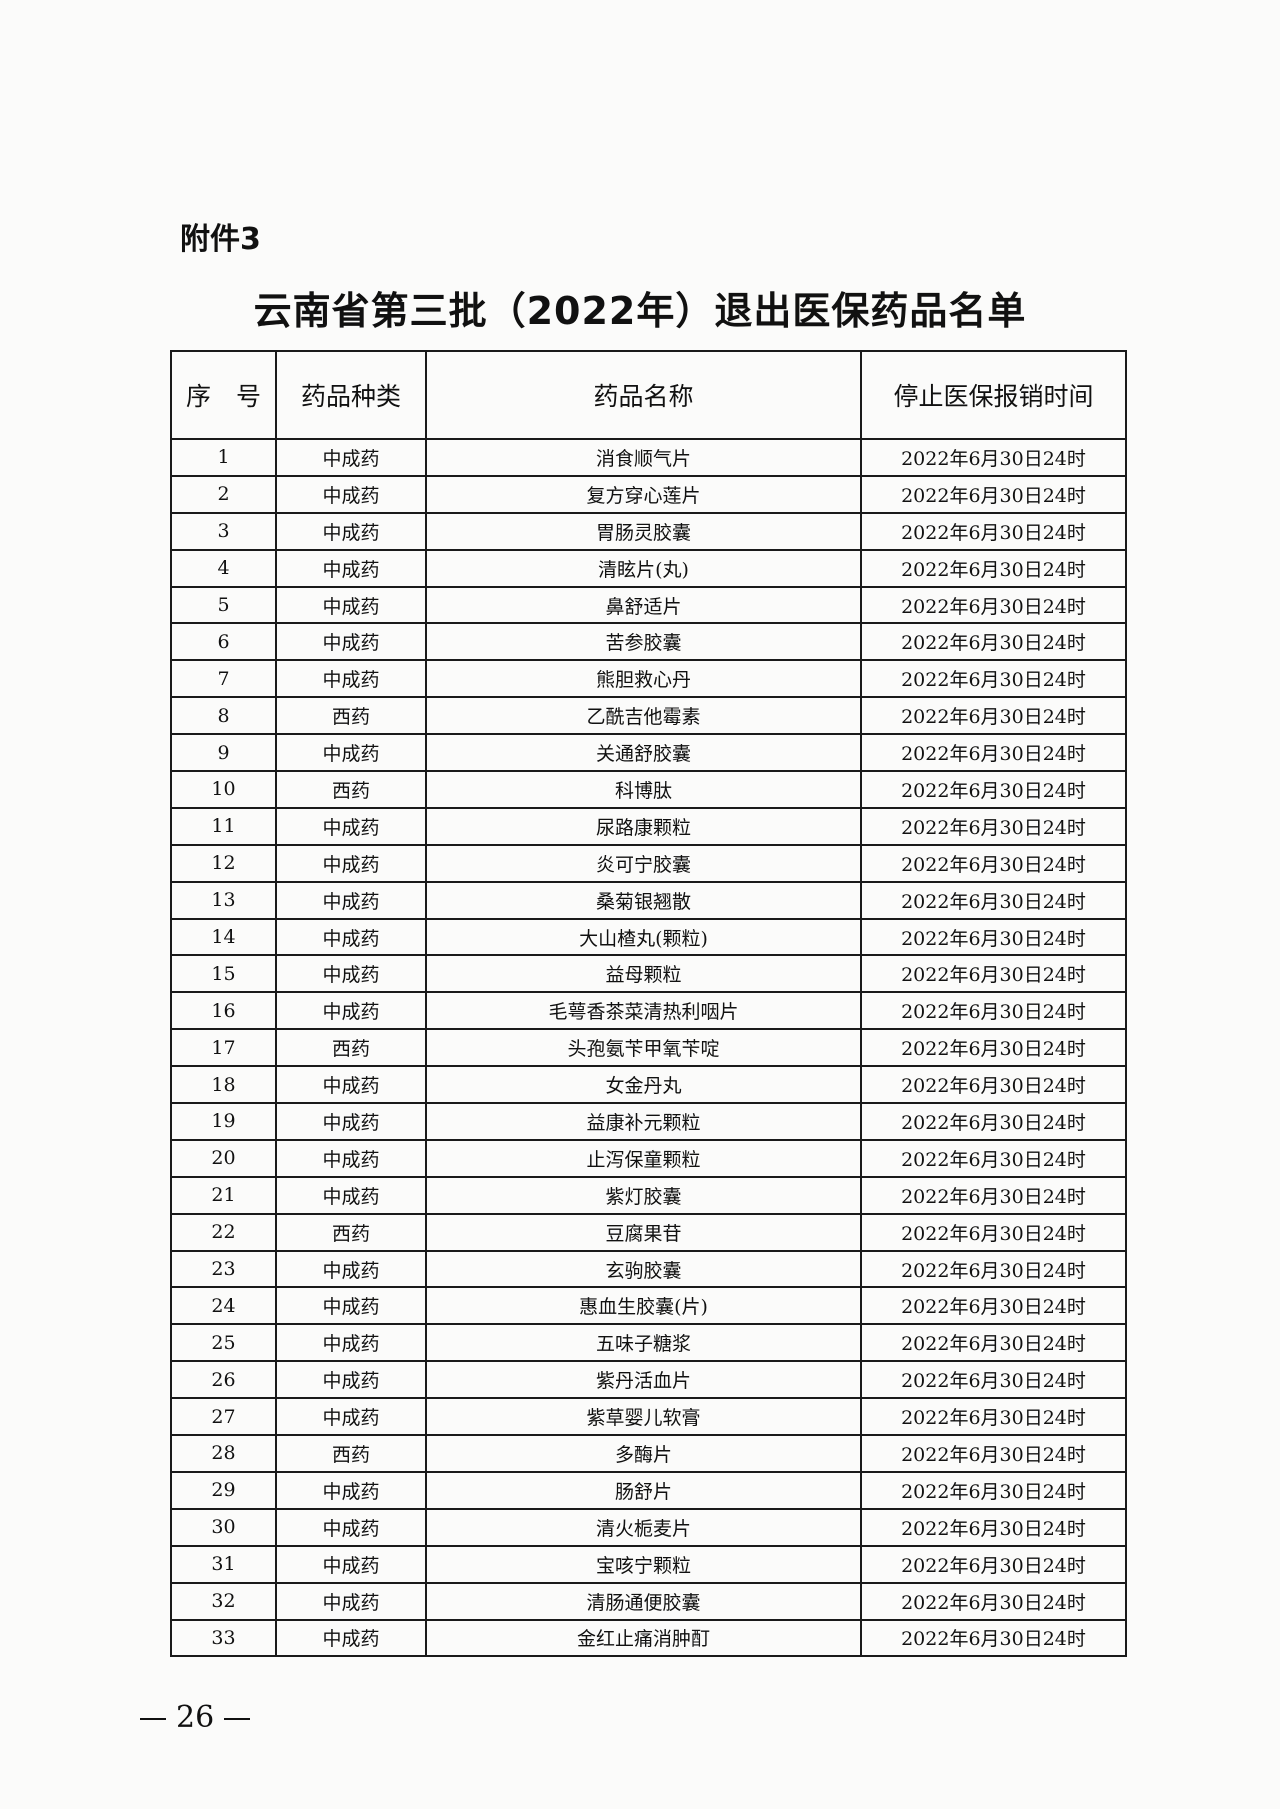 The height and width of the screenshot is (1809, 1280). Describe the element at coordinates (643, 568) in the screenshot. I see `cell-drug-name: 清眩片(丸)` at that location.